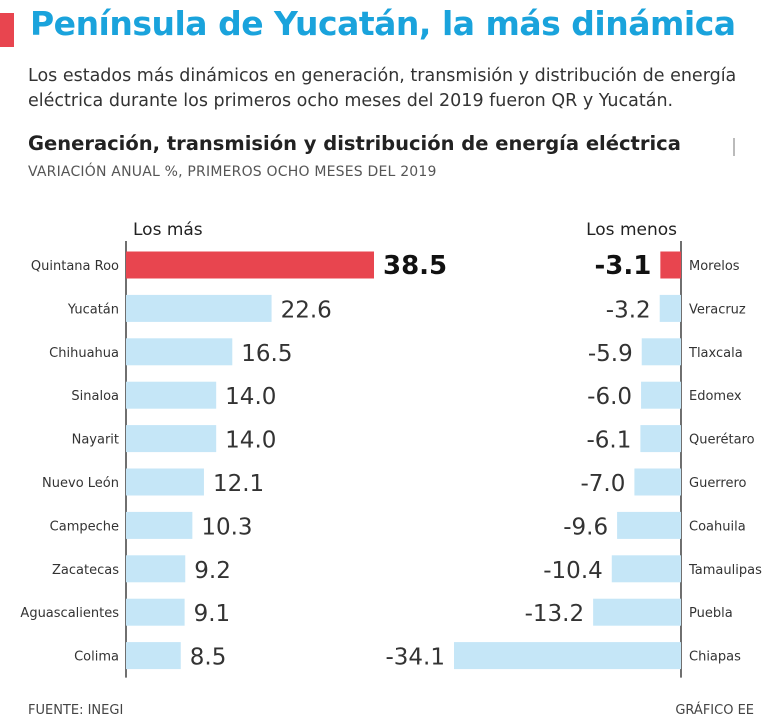 The width and height of the screenshot is (768, 728). What do you see at coordinates (168, 230) in the screenshot?
I see `left-panel-heading: Los más` at bounding box center [168, 230].